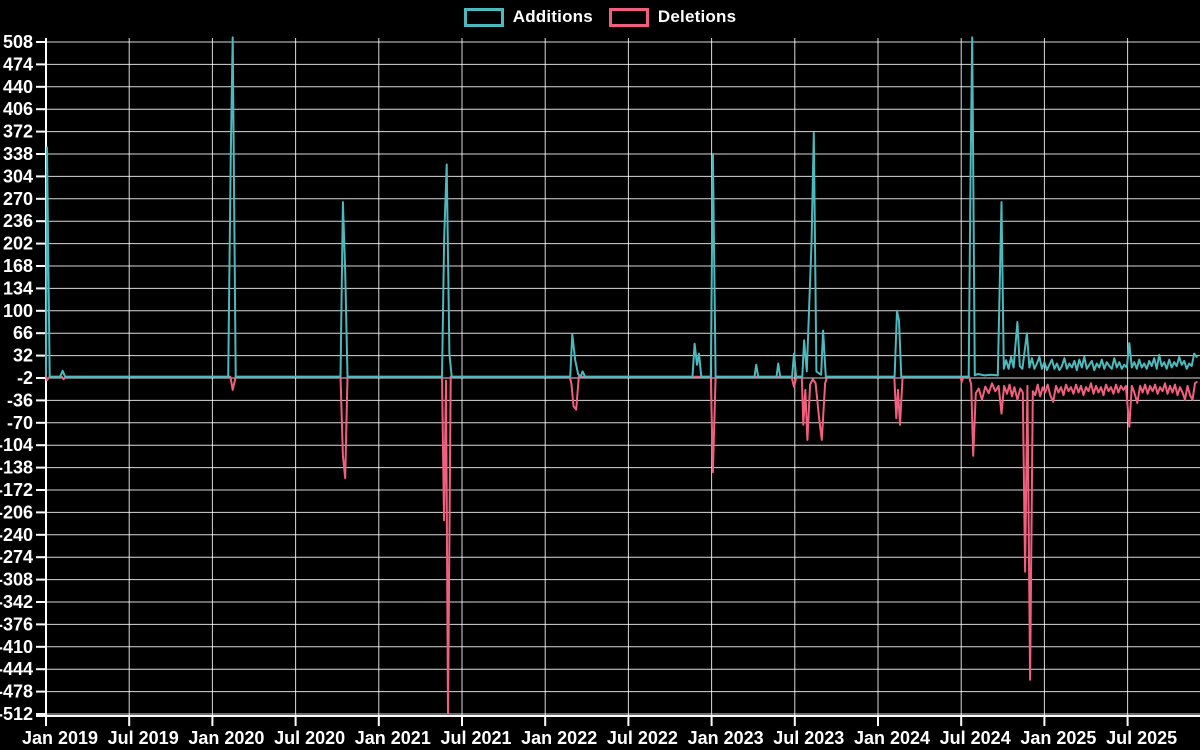  Describe the element at coordinates (808, 738) in the screenshot. I see `x-tick-label: Jul 2023` at that location.